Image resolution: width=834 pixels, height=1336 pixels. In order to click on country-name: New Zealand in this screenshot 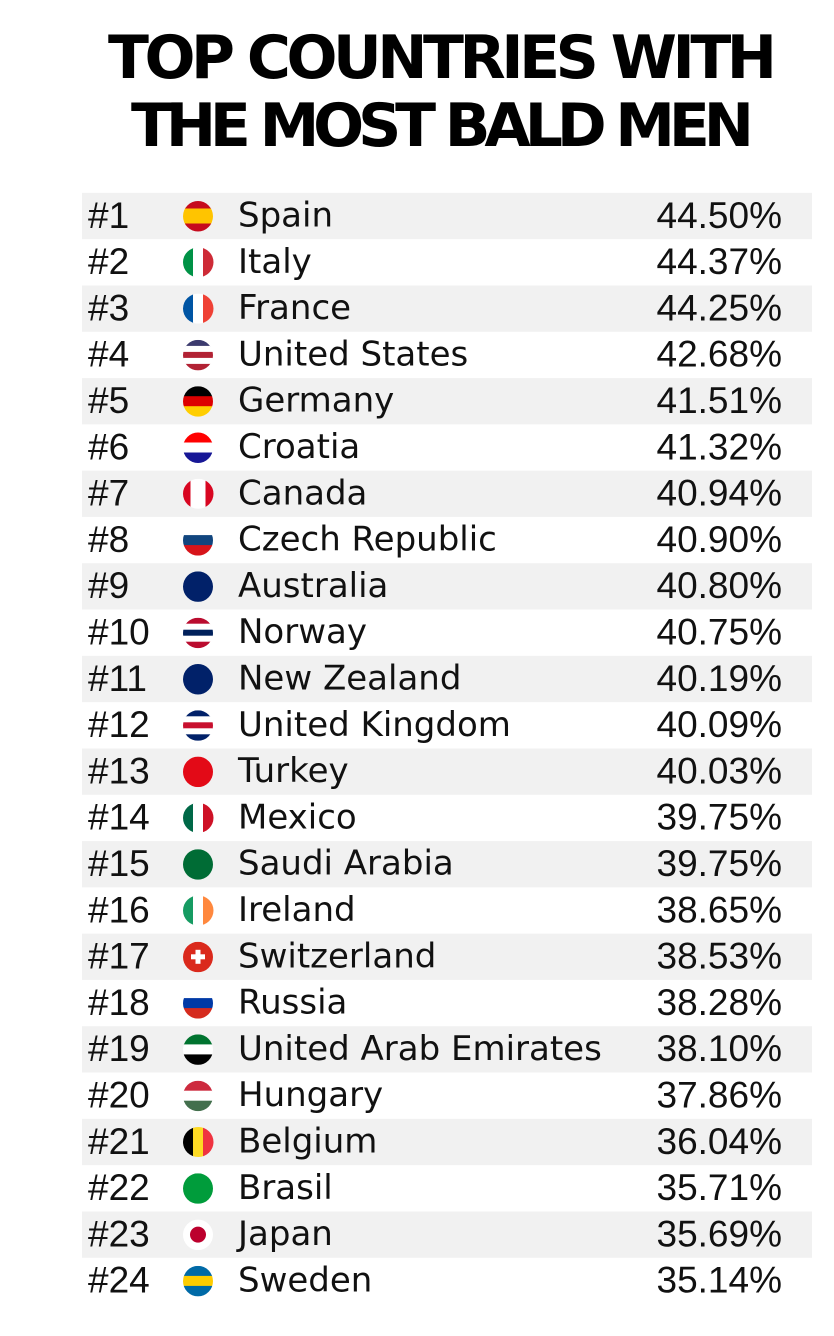, I will do `click(349, 679)`.